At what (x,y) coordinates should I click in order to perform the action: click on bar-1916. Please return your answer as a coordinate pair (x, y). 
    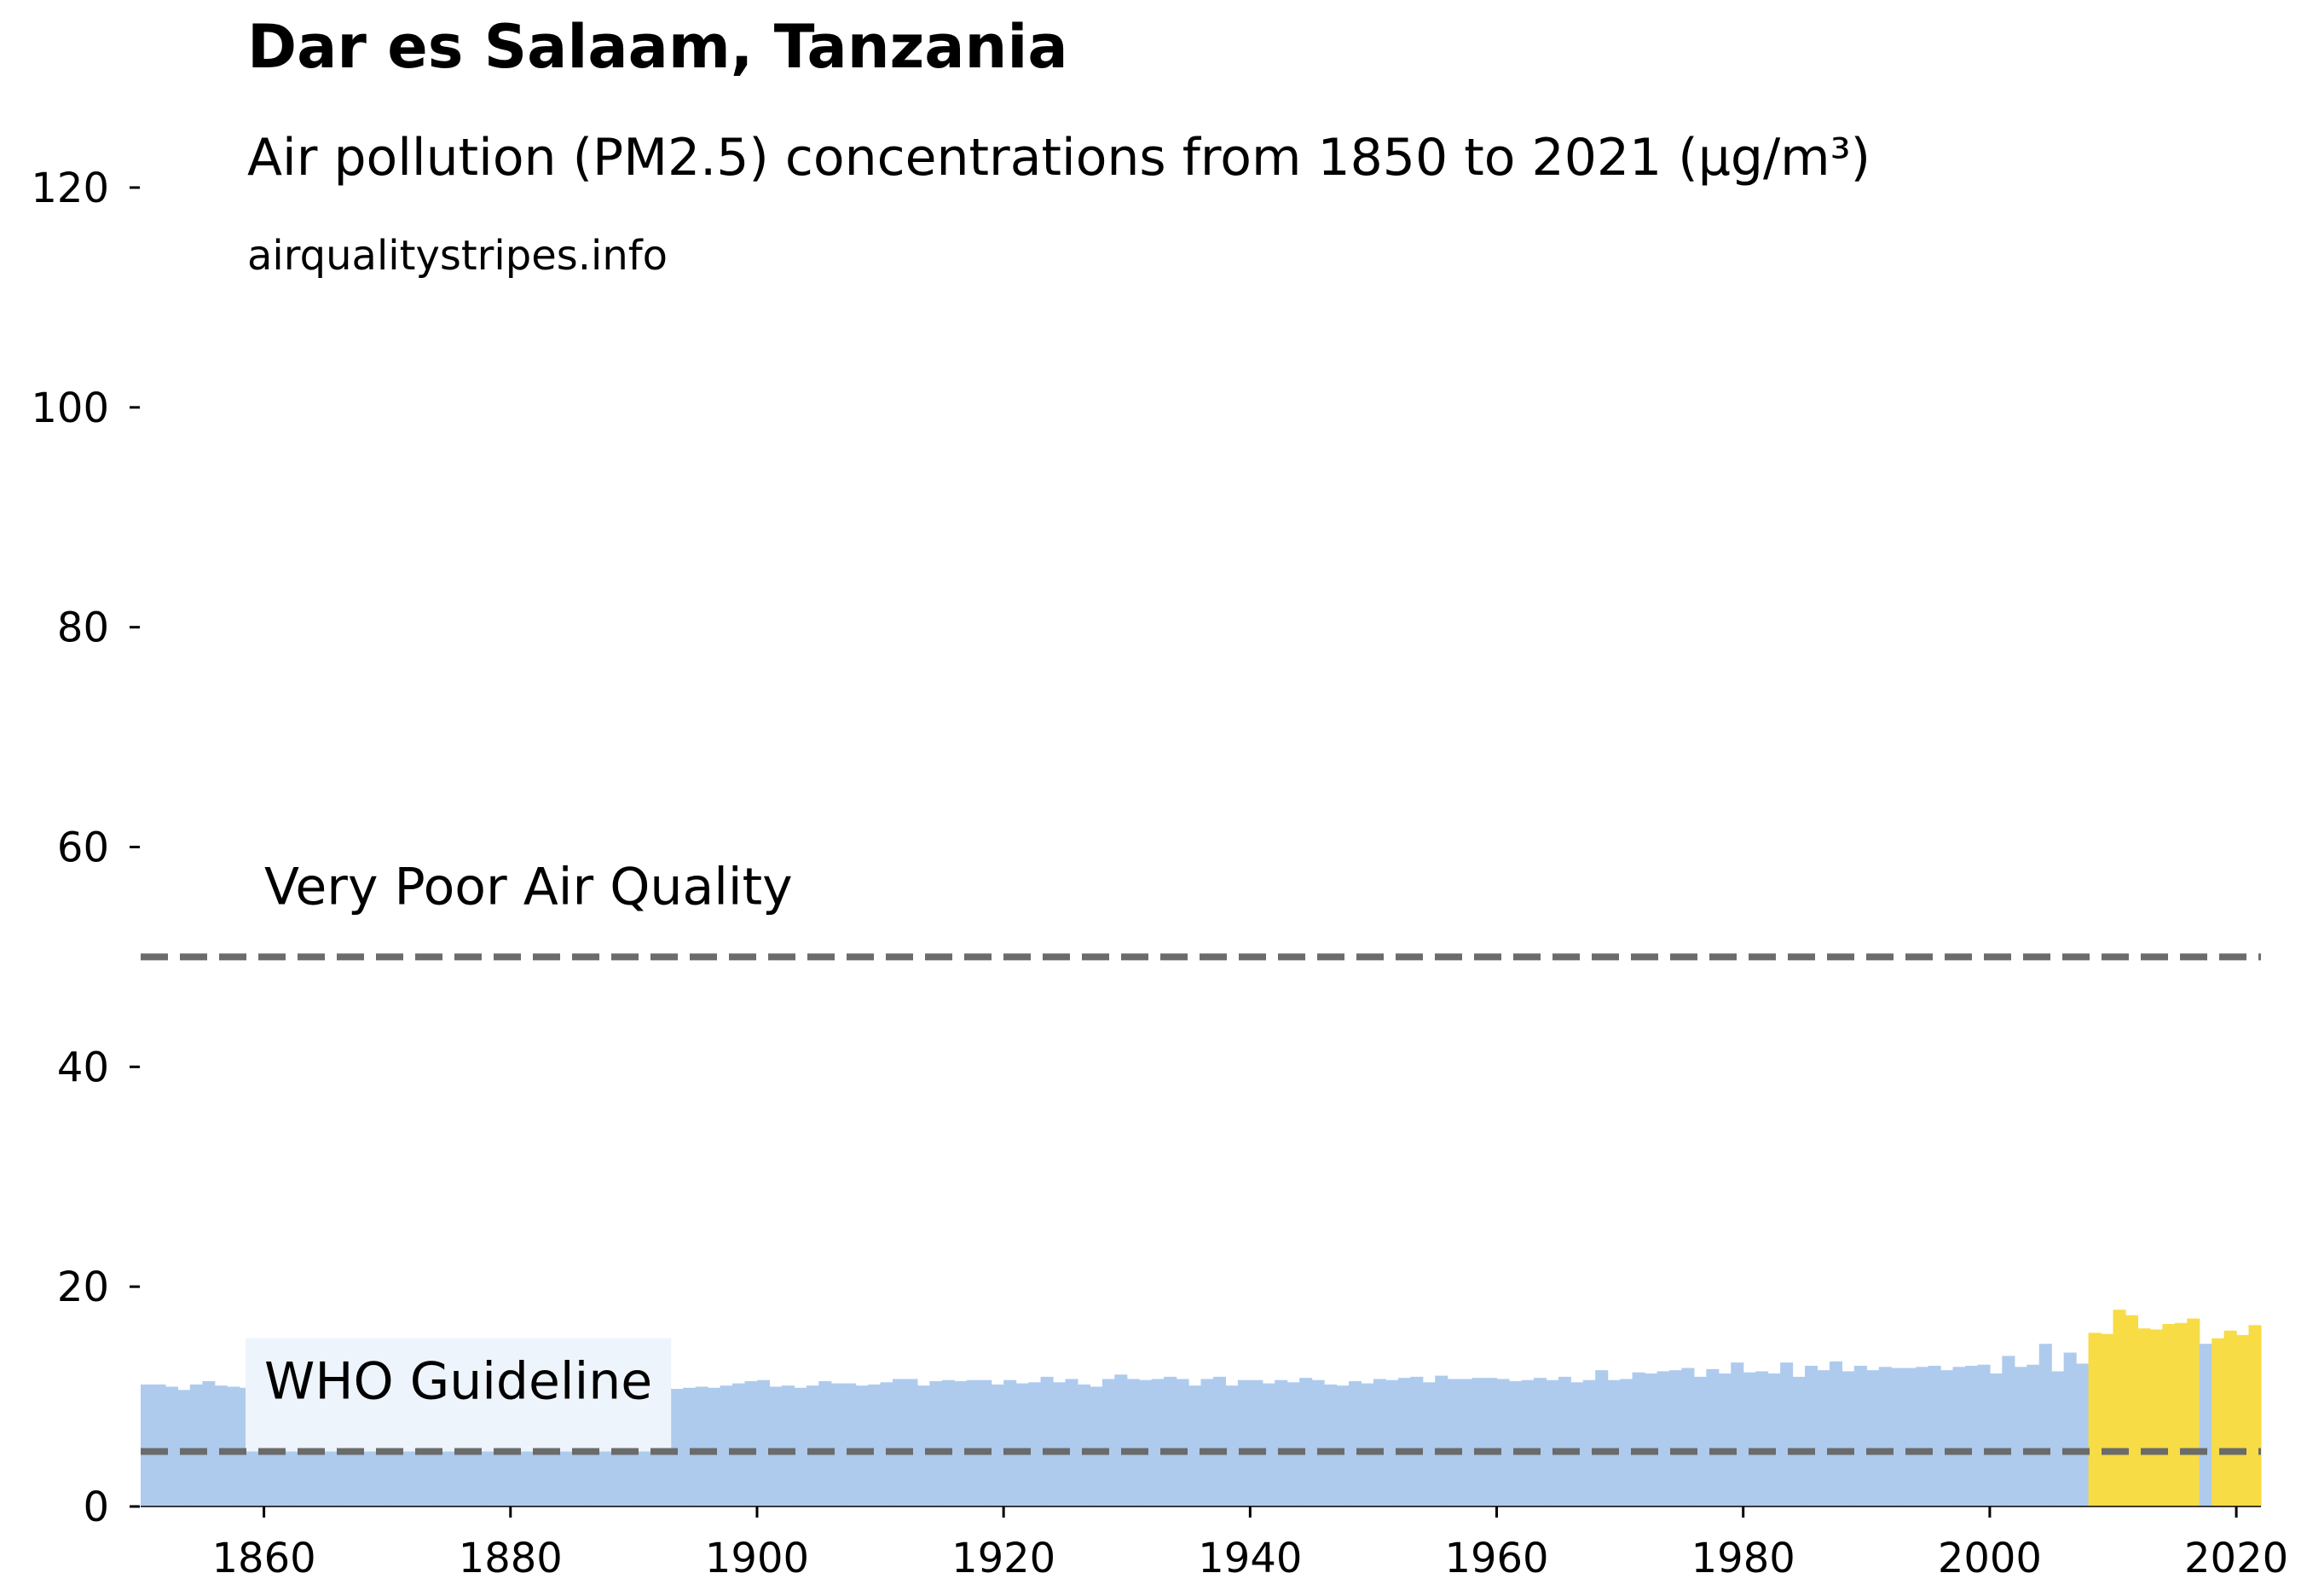
    Looking at the image, I should click on (961, 1443).